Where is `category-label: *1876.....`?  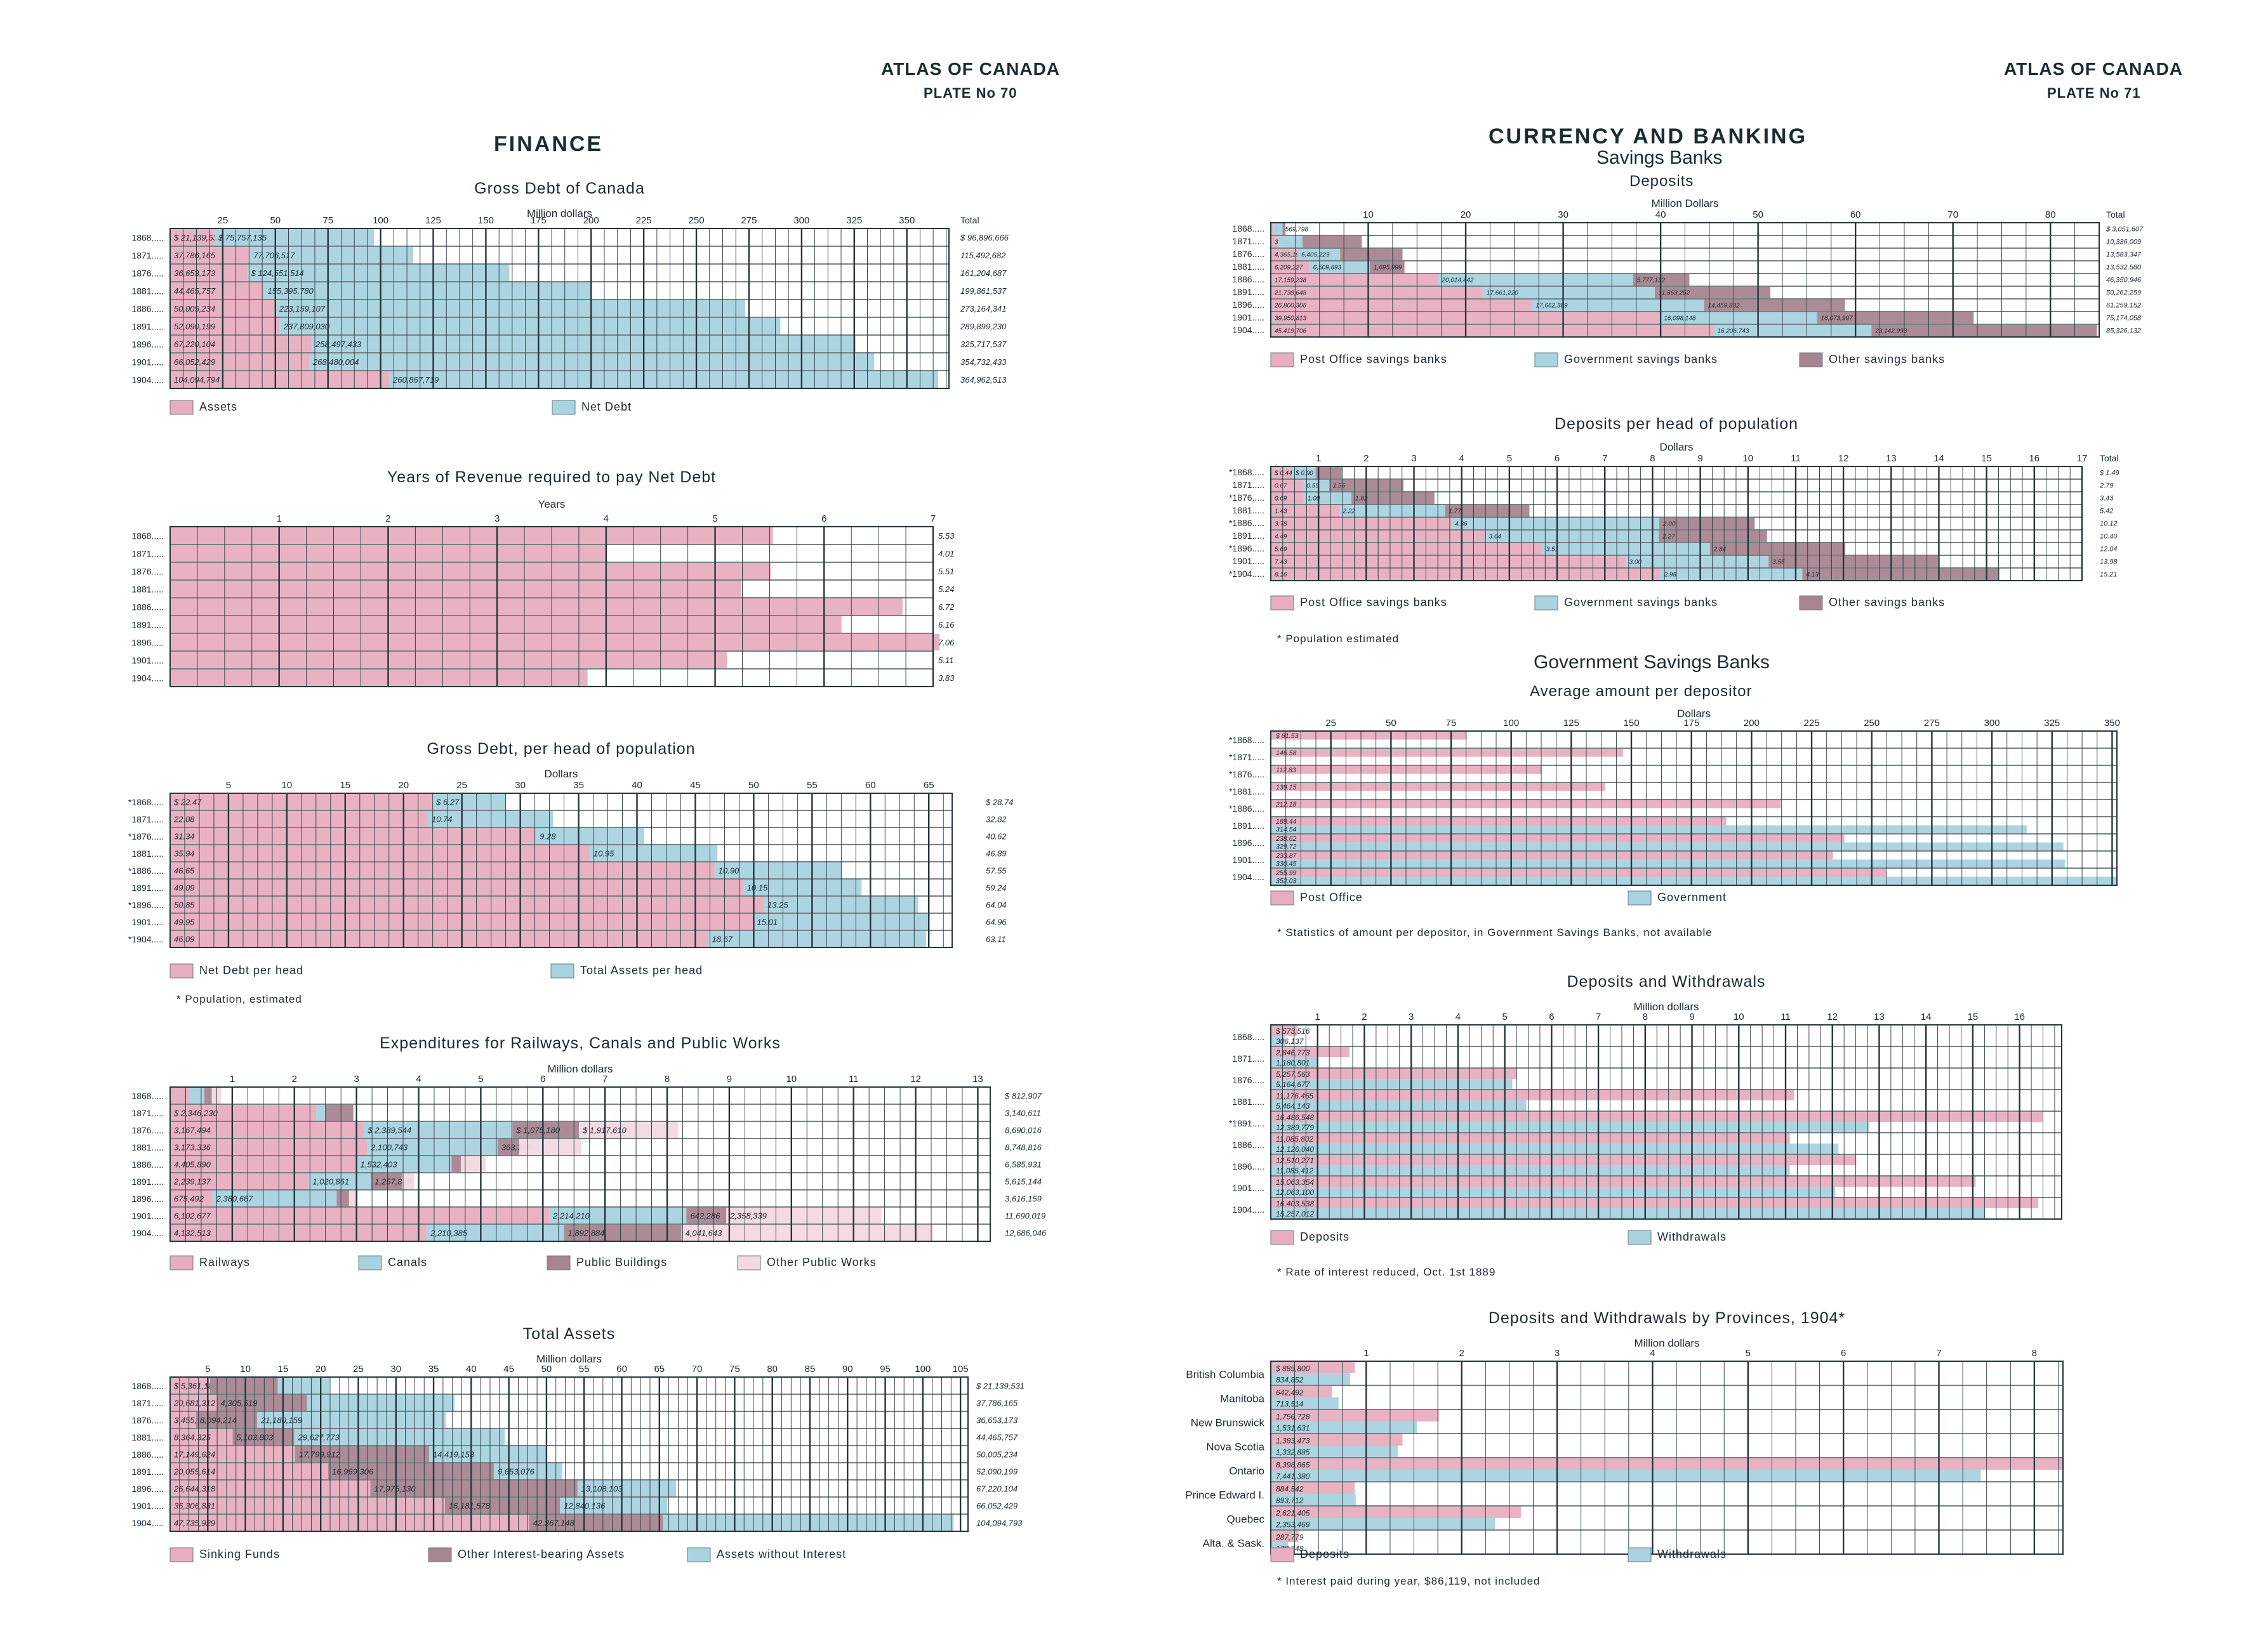
category-label: *1876..... is located at coordinates (1246, 498).